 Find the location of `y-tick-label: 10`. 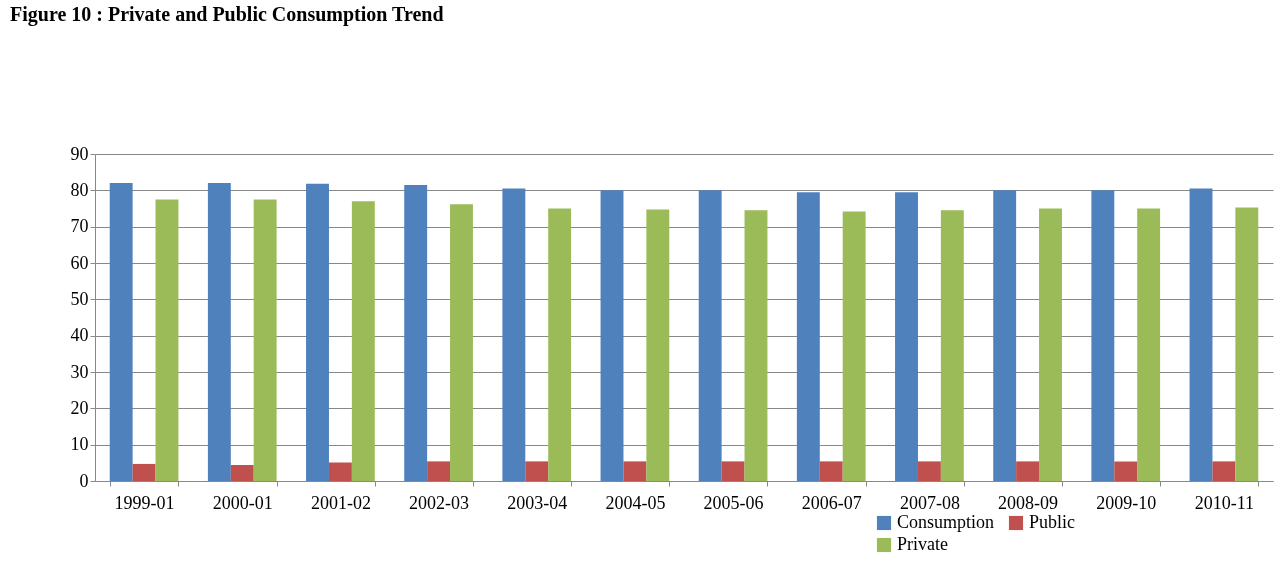

y-tick-label: 10 is located at coordinates (79, 444).